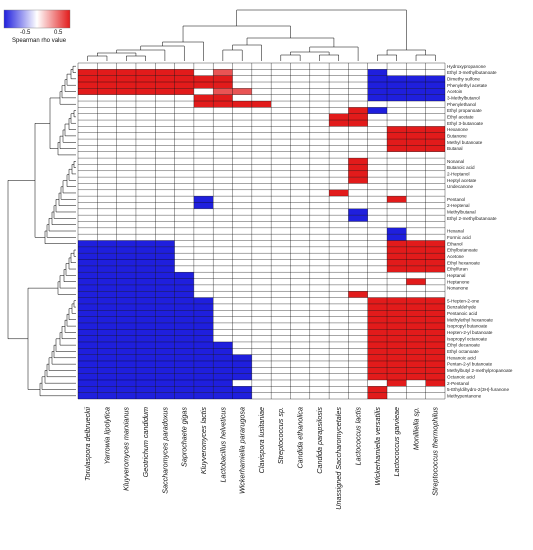  What do you see at coordinates (106, 435) in the screenshot?
I see `column-label: Yarrowia lipolytica` at bounding box center [106, 435].